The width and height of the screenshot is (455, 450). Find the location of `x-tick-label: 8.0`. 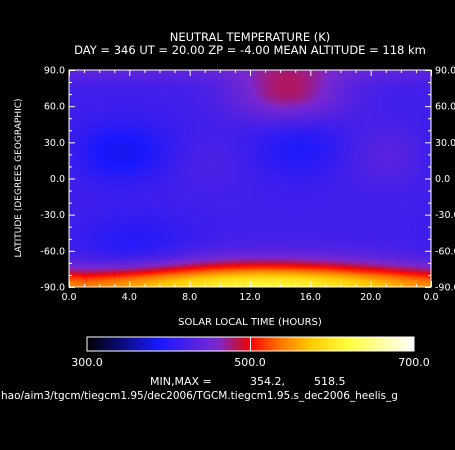

x-tick-label: 8.0 is located at coordinates (189, 297).